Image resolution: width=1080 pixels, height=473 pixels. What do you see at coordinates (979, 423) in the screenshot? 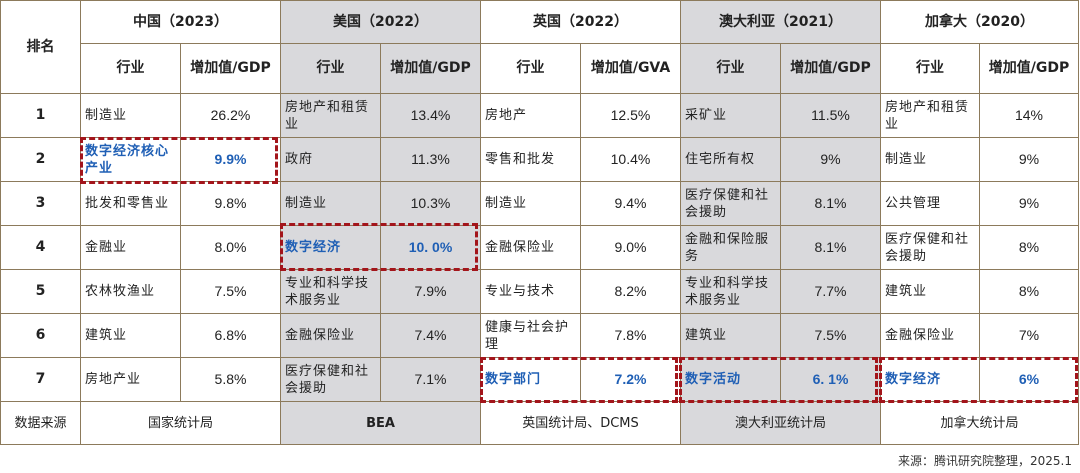
I see `source-canada: 加拿大统计局` at bounding box center [979, 423].